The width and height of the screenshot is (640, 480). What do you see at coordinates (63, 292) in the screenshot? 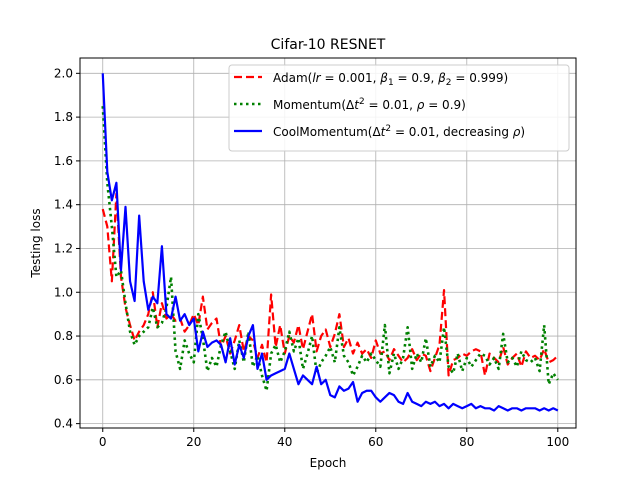
I see `y-tick-label: 1.0` at bounding box center [63, 292].